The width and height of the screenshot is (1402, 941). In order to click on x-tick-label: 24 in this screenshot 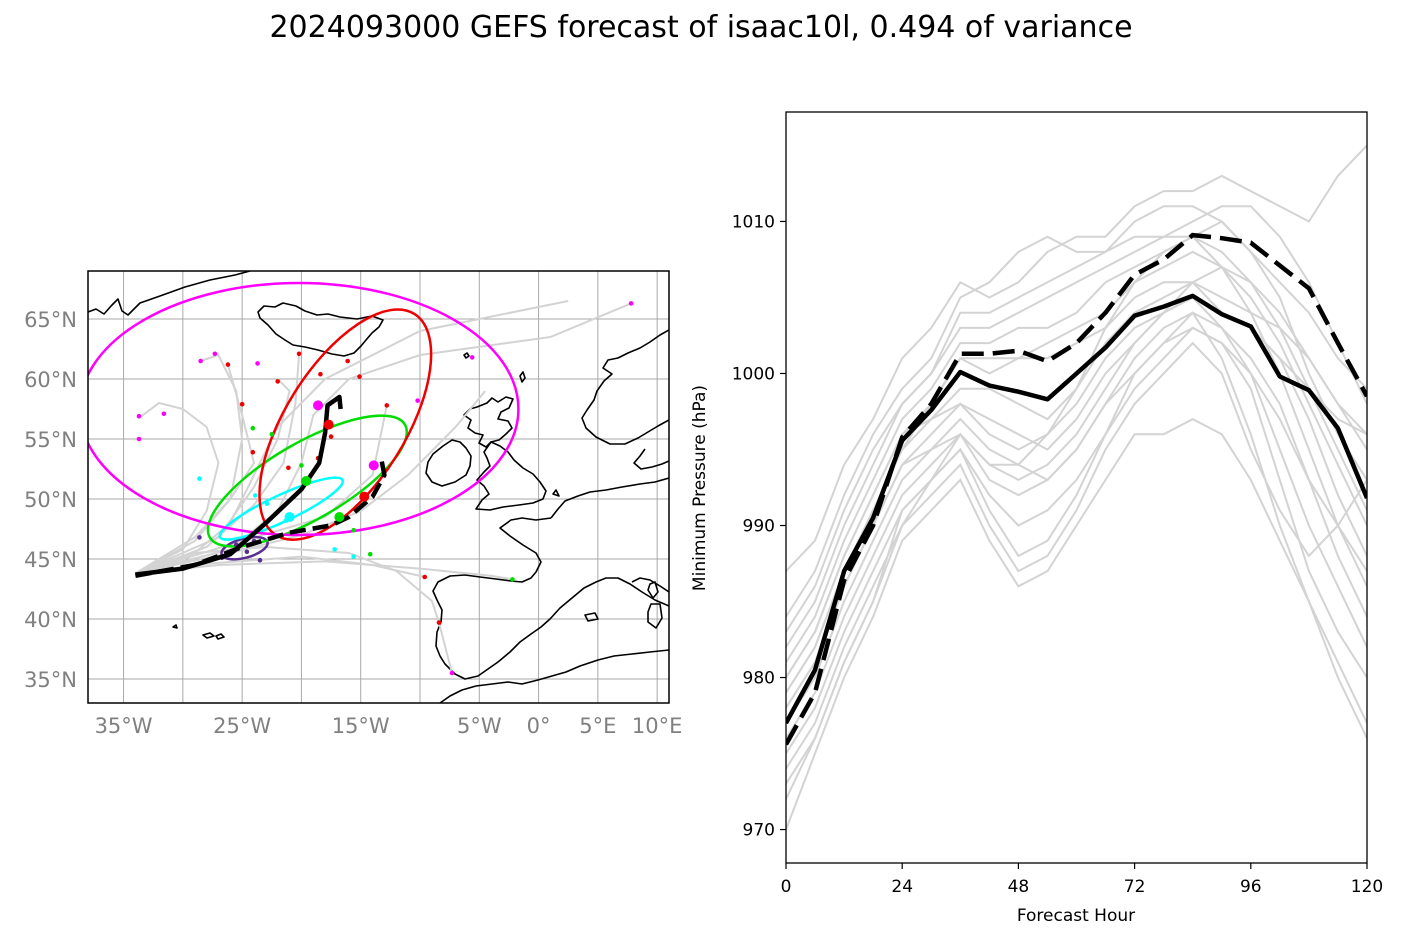, I will do `click(902, 887)`.